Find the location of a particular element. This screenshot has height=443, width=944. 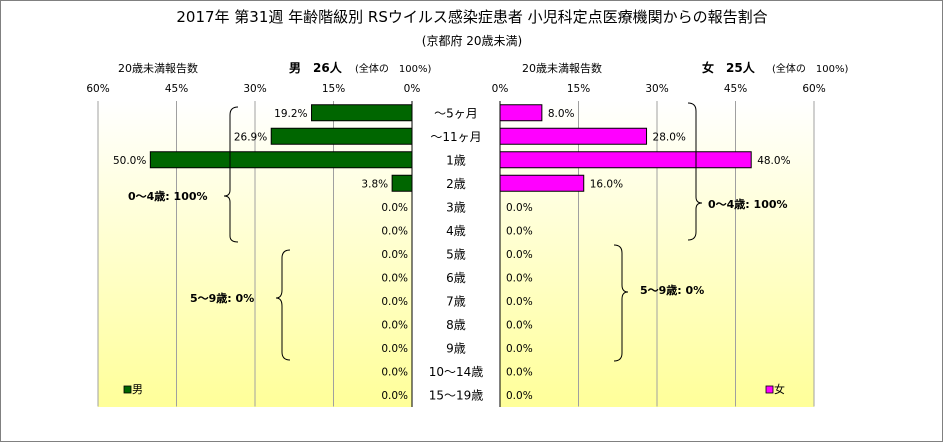

male-header-note: (全体の 100%) is located at coordinates (393, 68).